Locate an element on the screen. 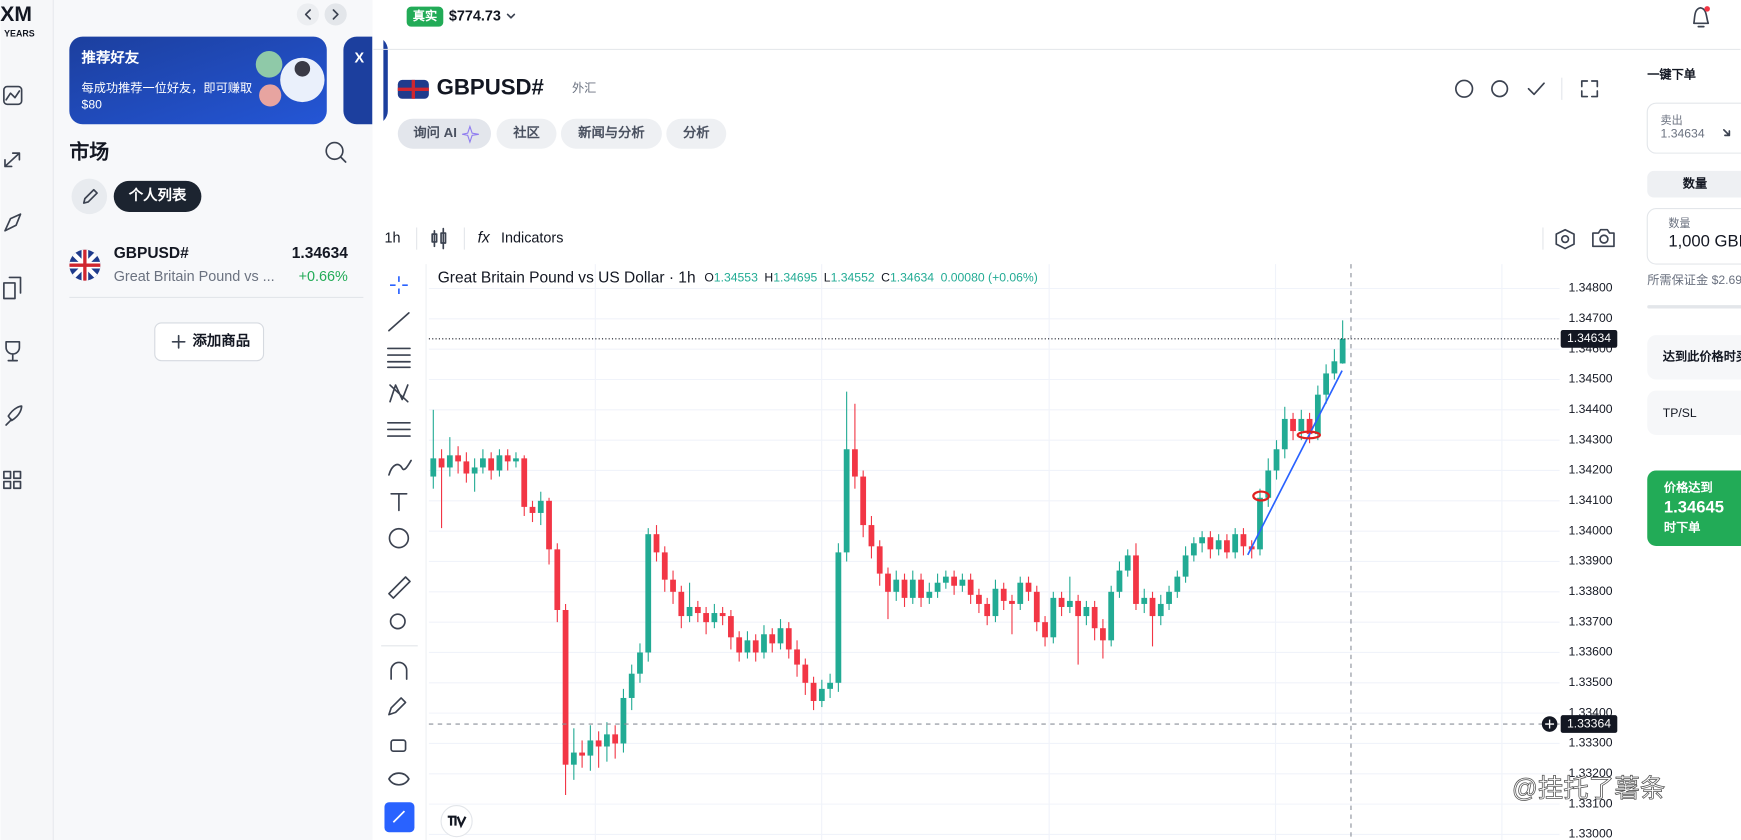 This screenshot has width=1741, height=840. add-button is located at coordinates (209, 342).